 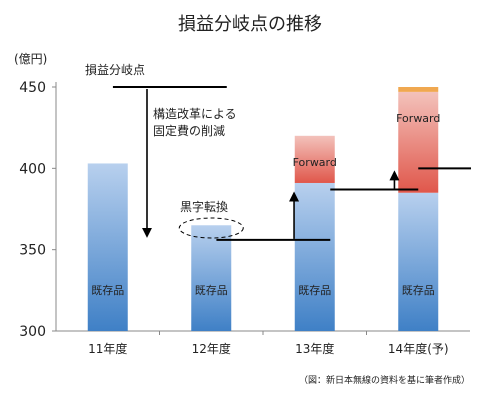 I want to click on fixed-cost-cut-line2: 固定費の削減, so click(x=189, y=130).